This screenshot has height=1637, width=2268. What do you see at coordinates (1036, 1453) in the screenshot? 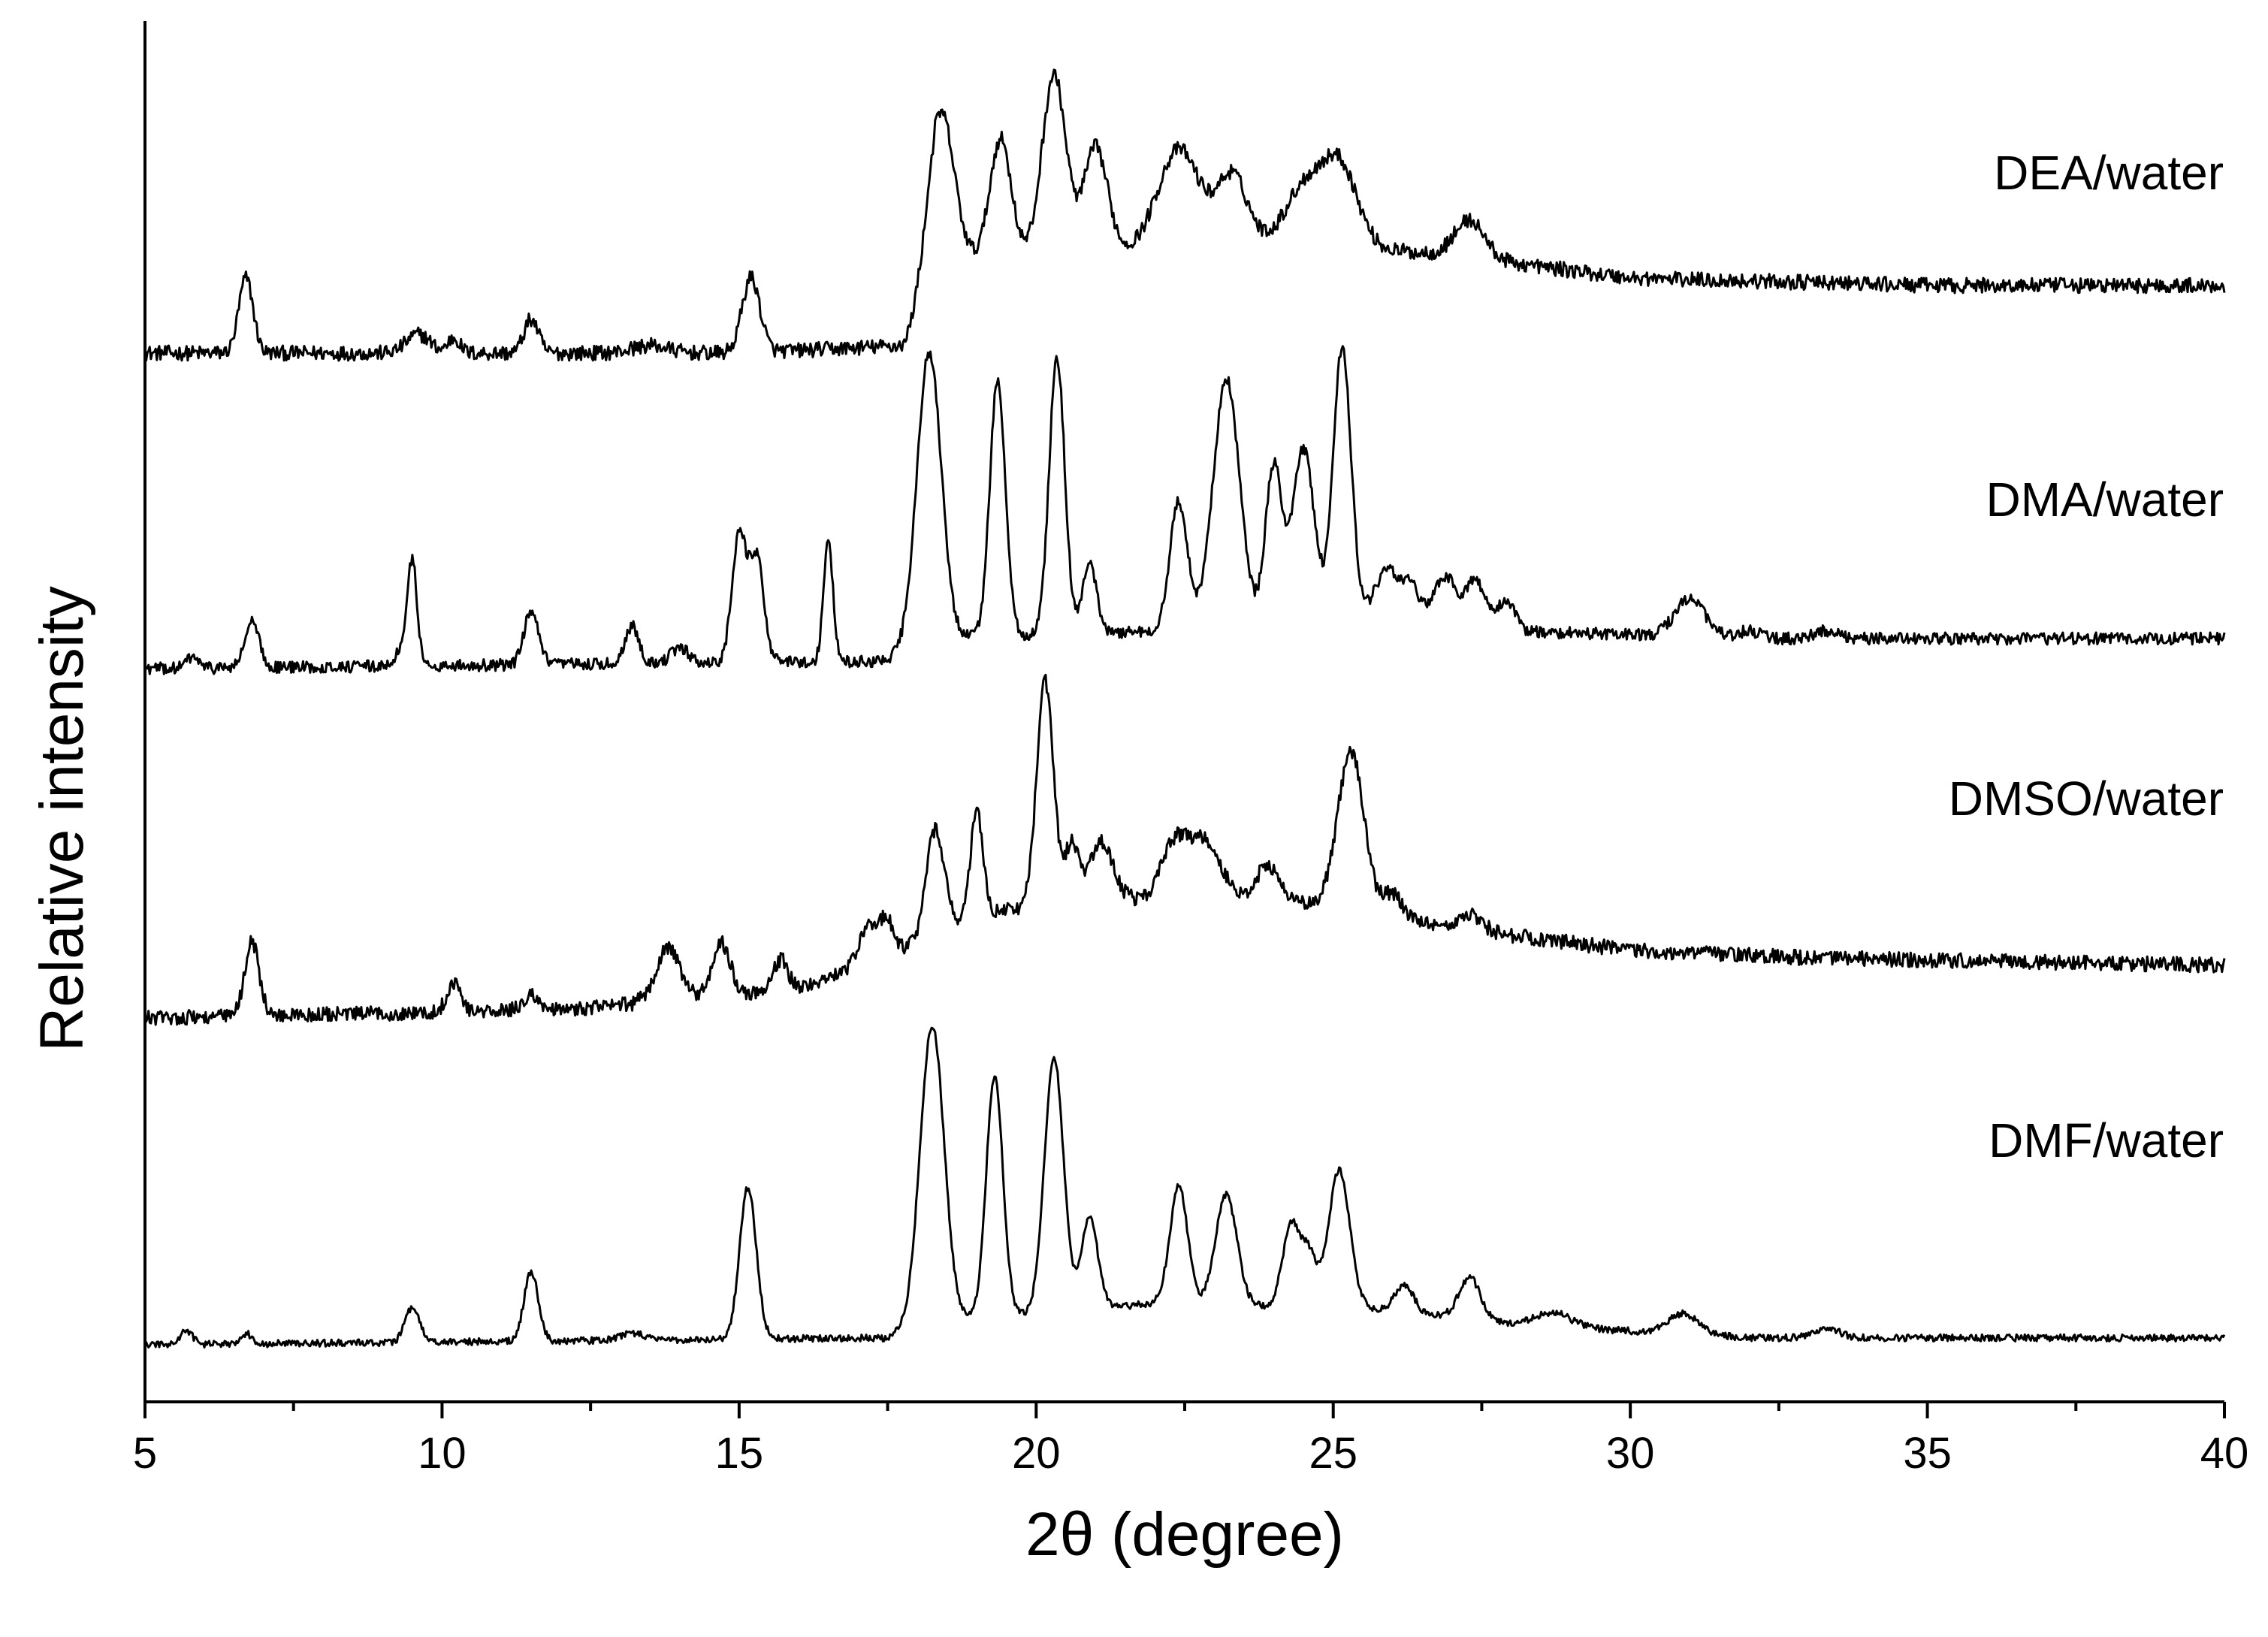
I see `x-tick-label: 20` at bounding box center [1036, 1453].